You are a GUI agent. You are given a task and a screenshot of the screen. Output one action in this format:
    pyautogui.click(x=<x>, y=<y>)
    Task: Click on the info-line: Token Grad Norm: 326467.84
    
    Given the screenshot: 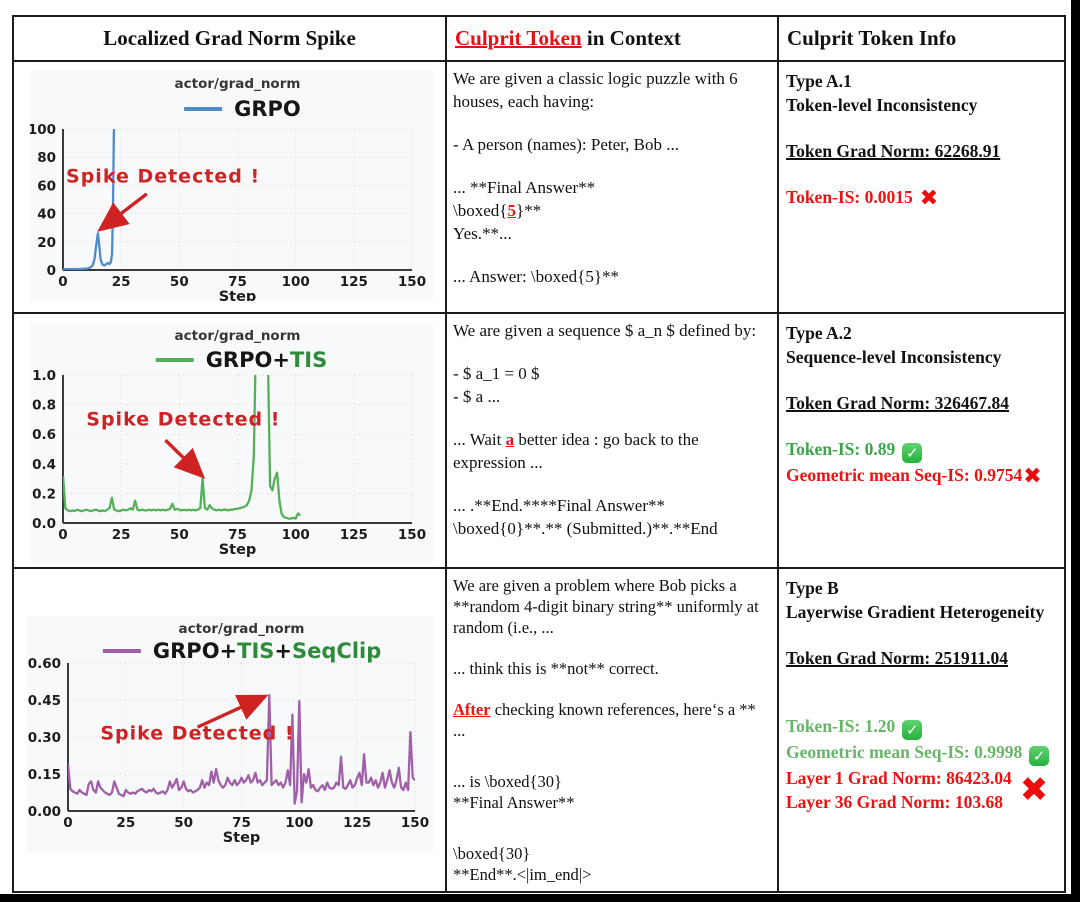 What is the action you would take?
    pyautogui.click(x=897, y=403)
    